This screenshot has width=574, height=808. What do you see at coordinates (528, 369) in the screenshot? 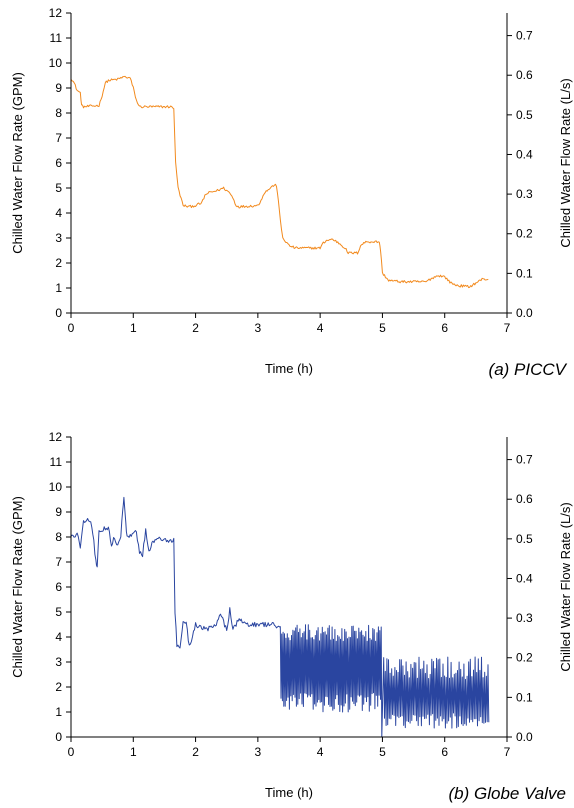
I see `panel-caption: (a) PICCV` at bounding box center [528, 369].